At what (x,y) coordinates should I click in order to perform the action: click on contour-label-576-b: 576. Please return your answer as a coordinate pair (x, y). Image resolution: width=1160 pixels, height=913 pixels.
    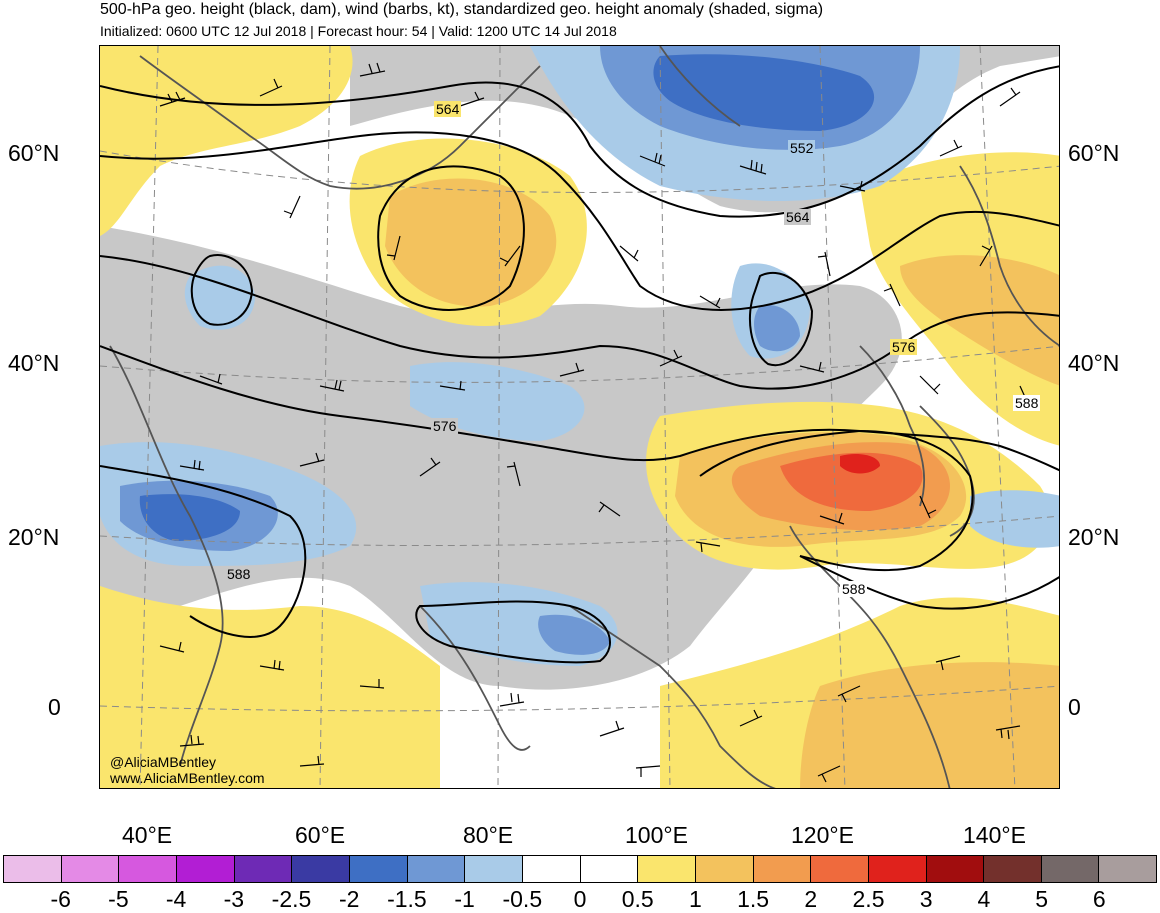
    Looking at the image, I should click on (904, 347).